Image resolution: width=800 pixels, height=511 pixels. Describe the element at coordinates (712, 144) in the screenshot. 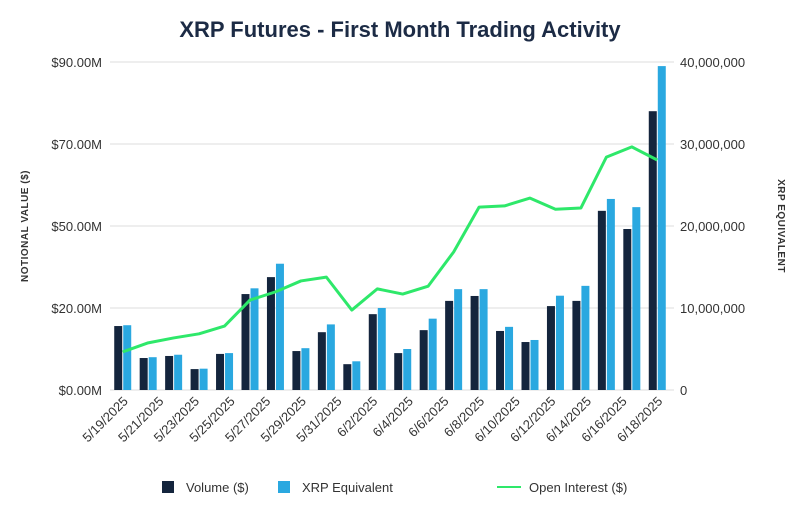

I see `y2-tick-label: 30,000,000` at that location.